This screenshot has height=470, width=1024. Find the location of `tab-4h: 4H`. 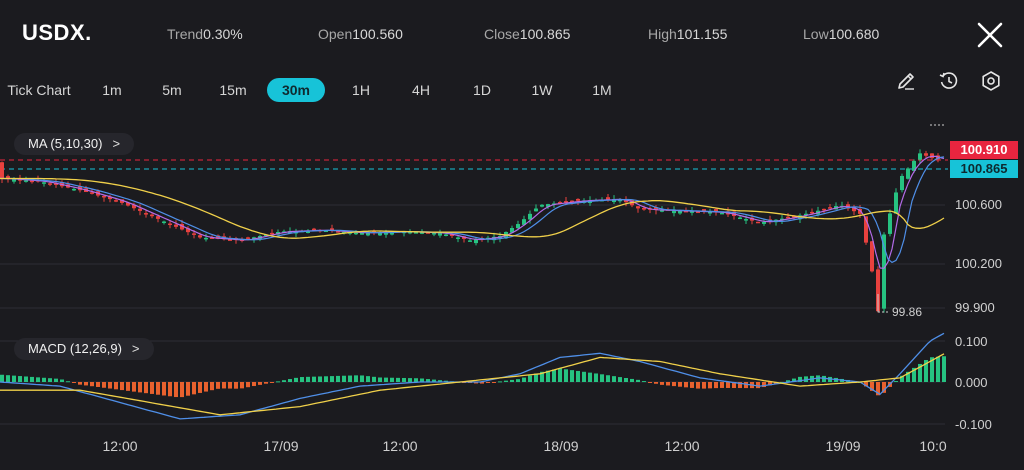

tab-4h: 4H is located at coordinates (421, 90).